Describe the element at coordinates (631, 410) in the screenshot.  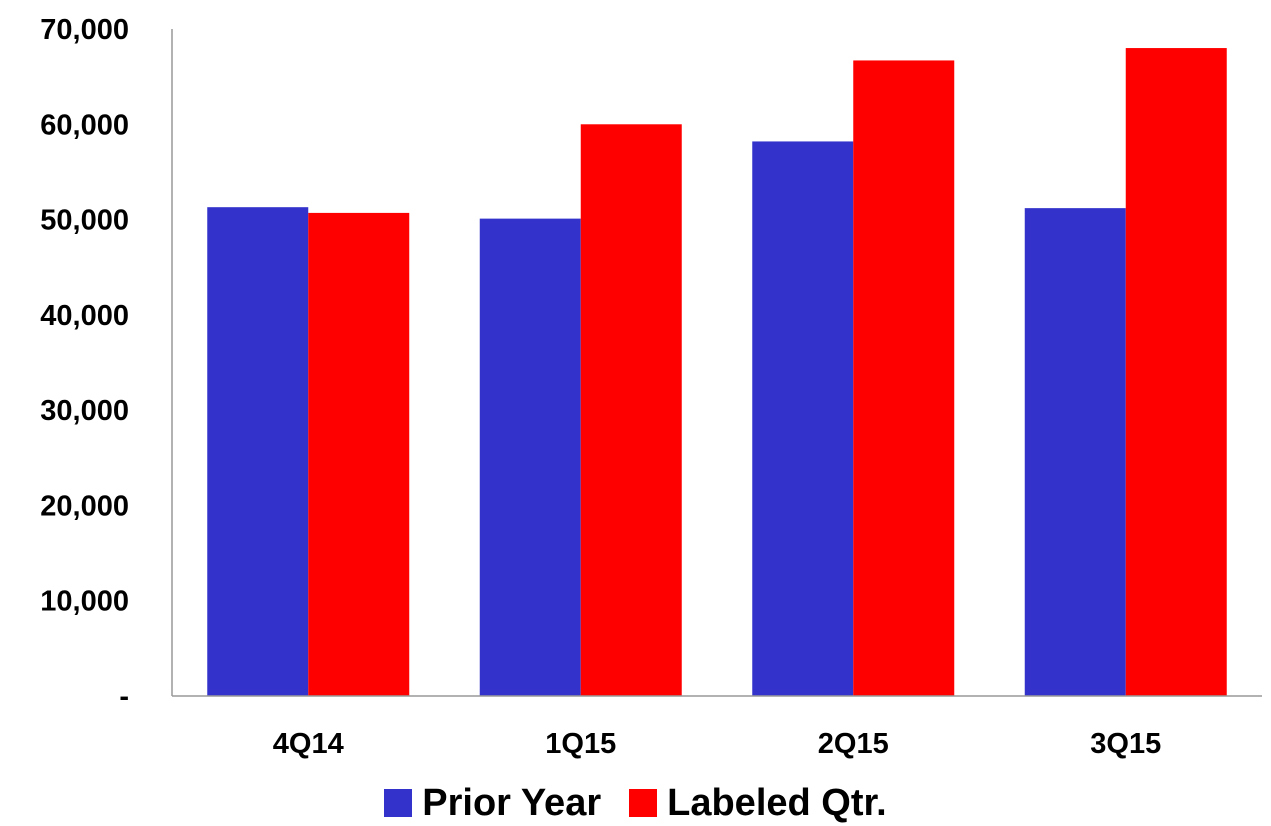
I see `bar-1q15-labeled-qtr` at that location.